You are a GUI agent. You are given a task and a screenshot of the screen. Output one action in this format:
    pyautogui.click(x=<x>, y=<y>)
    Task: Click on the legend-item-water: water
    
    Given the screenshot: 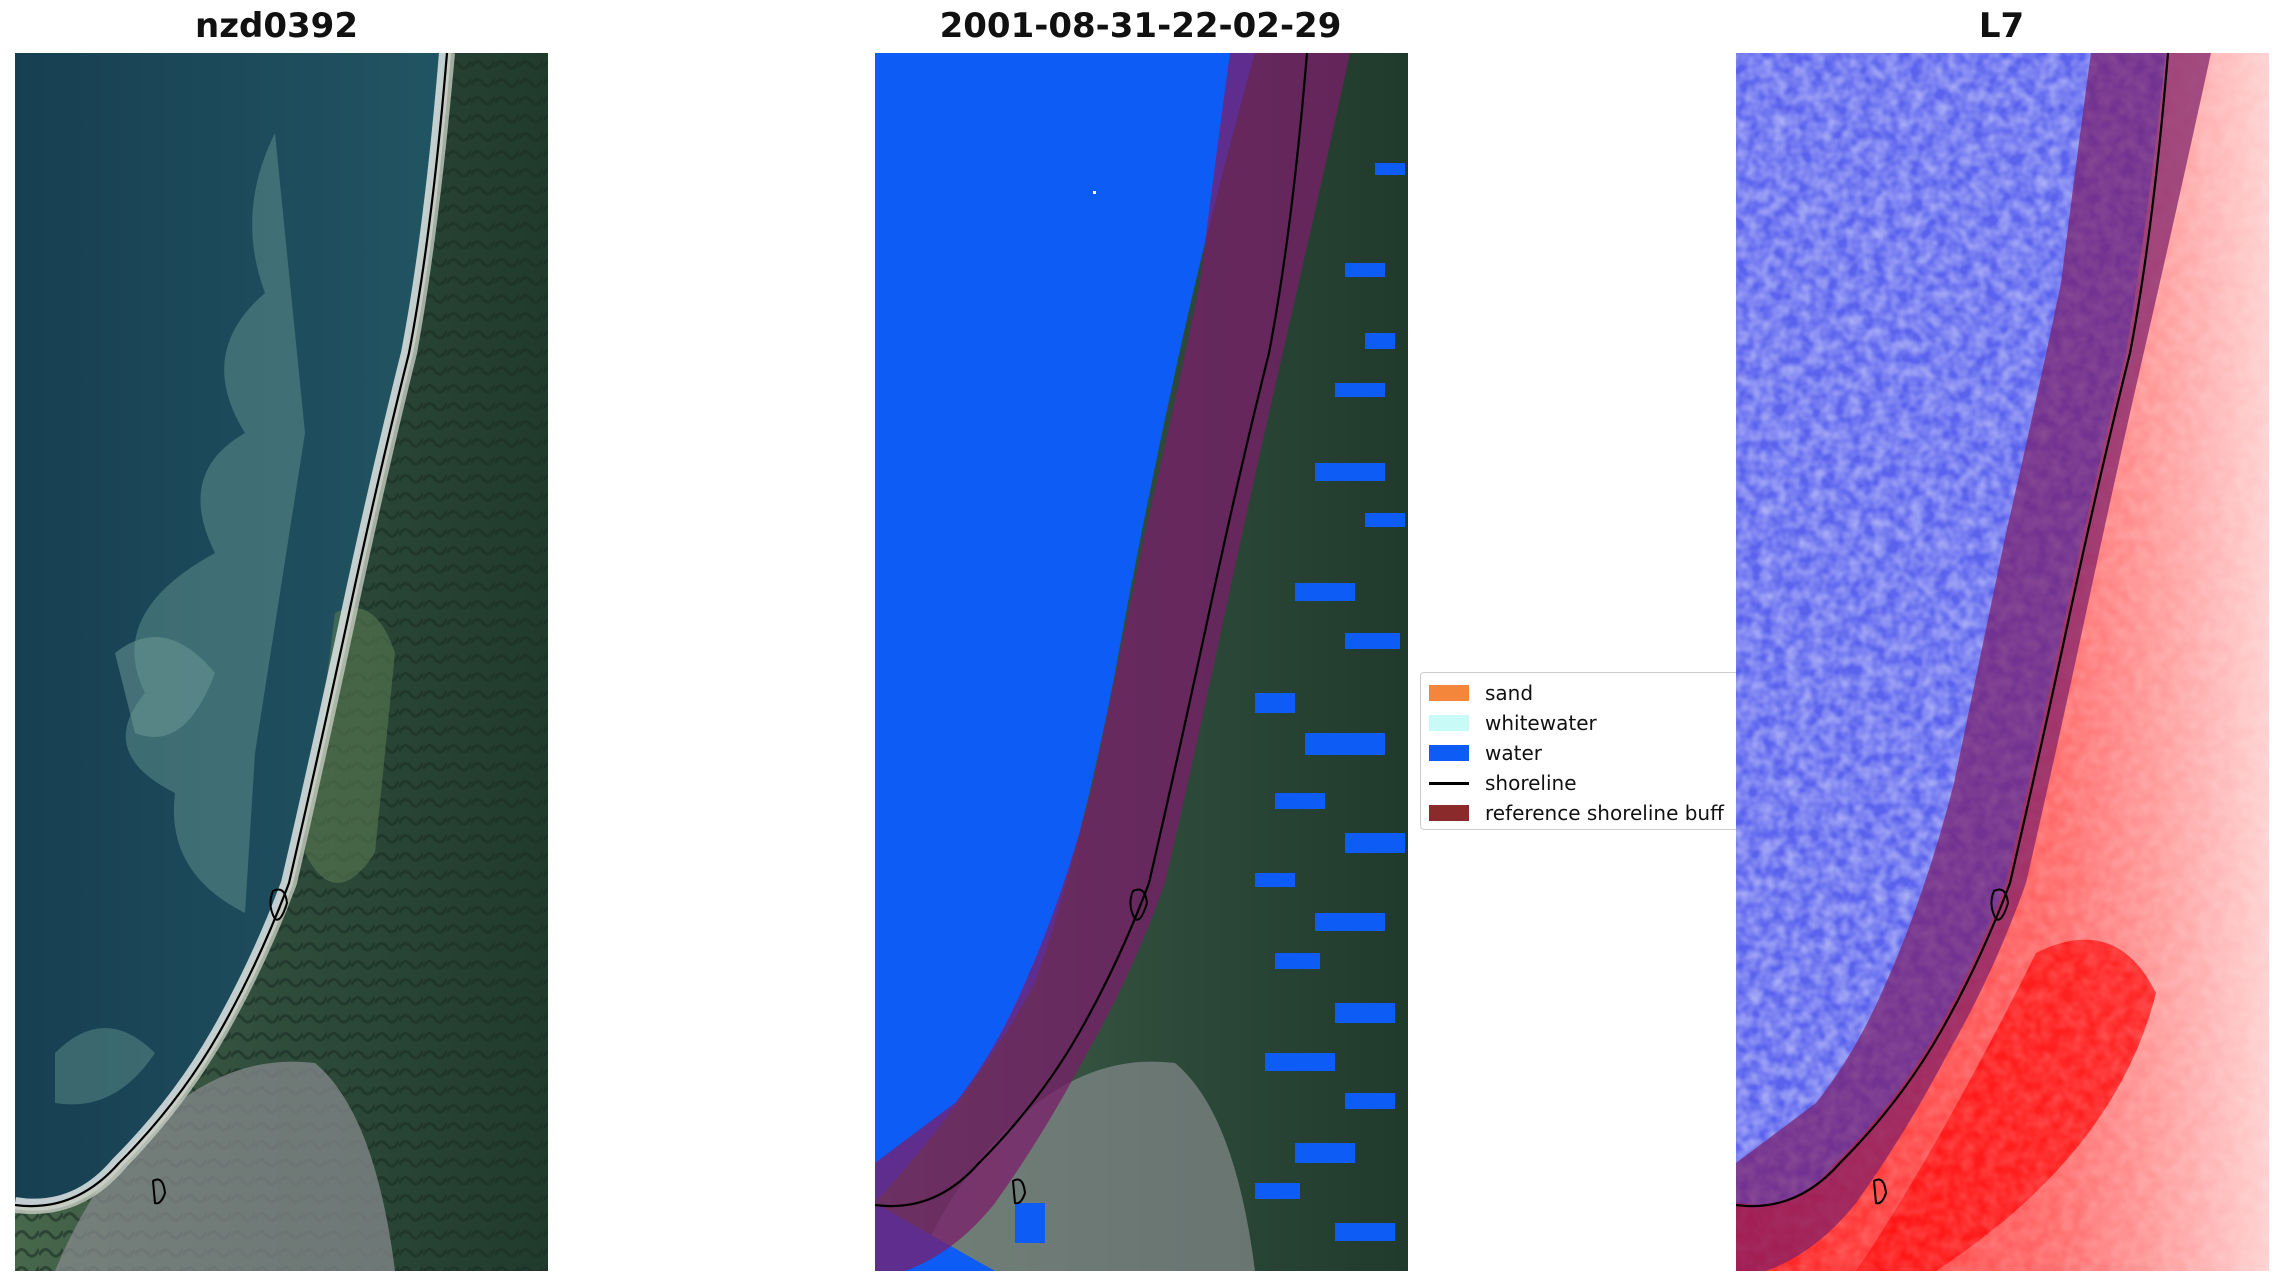 What is the action you would take?
    pyautogui.click(x=1485, y=753)
    